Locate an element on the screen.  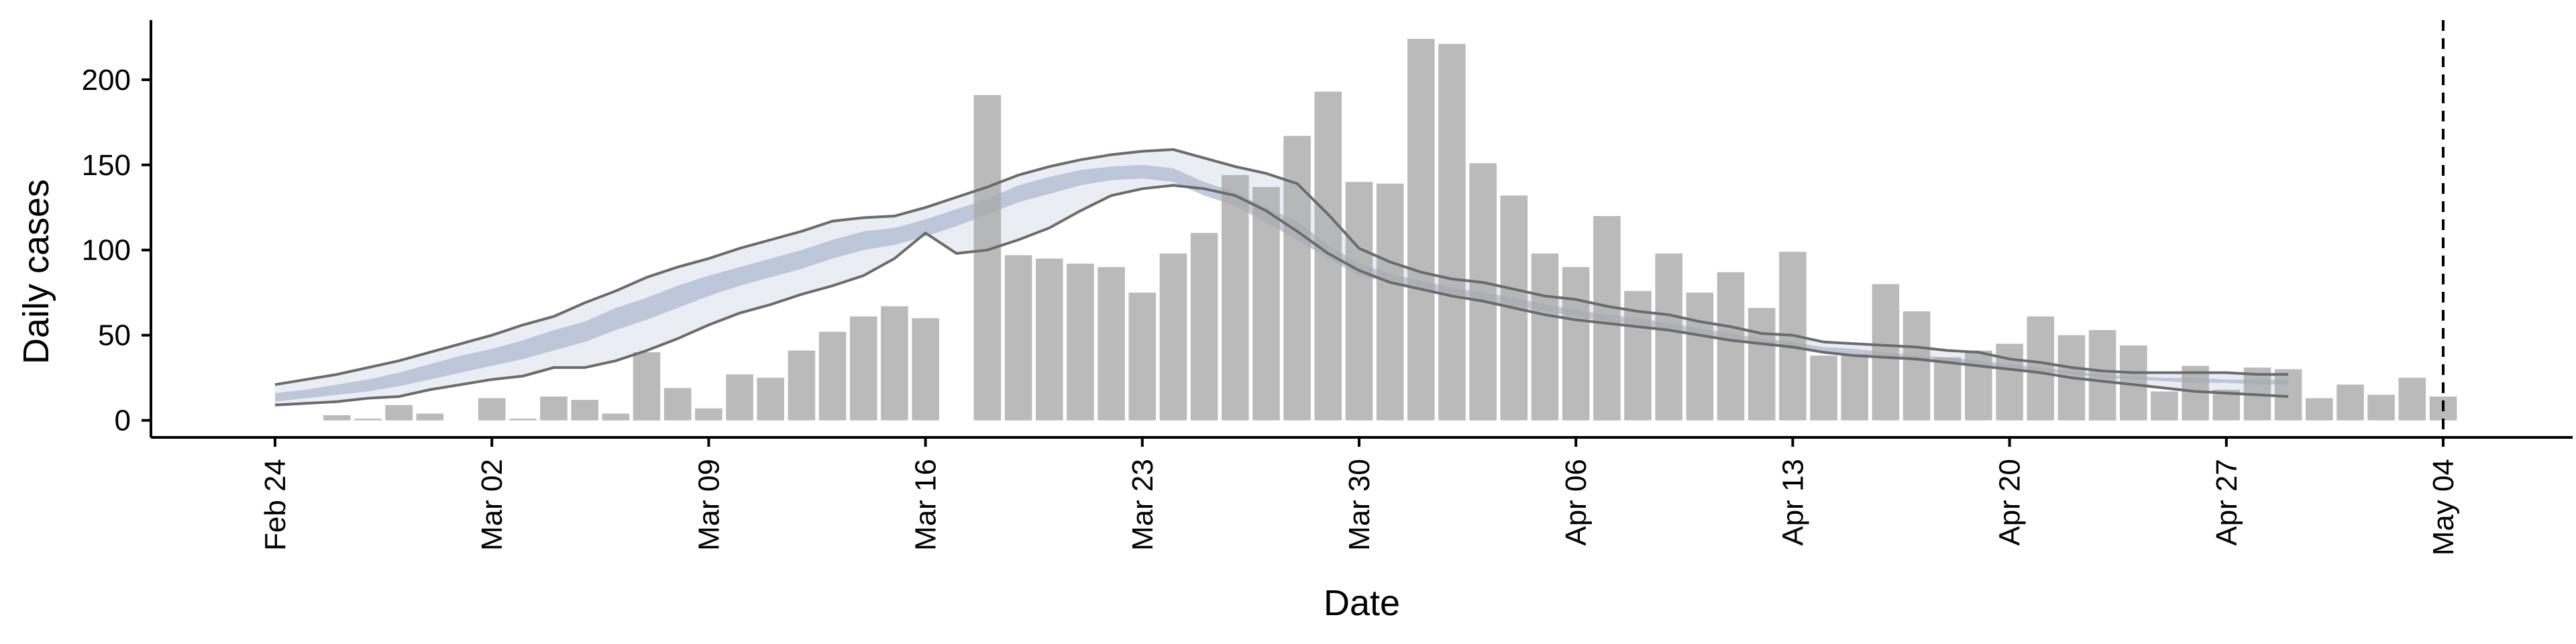
x-tick-label: Mar 02 is located at coordinates (492, 505).